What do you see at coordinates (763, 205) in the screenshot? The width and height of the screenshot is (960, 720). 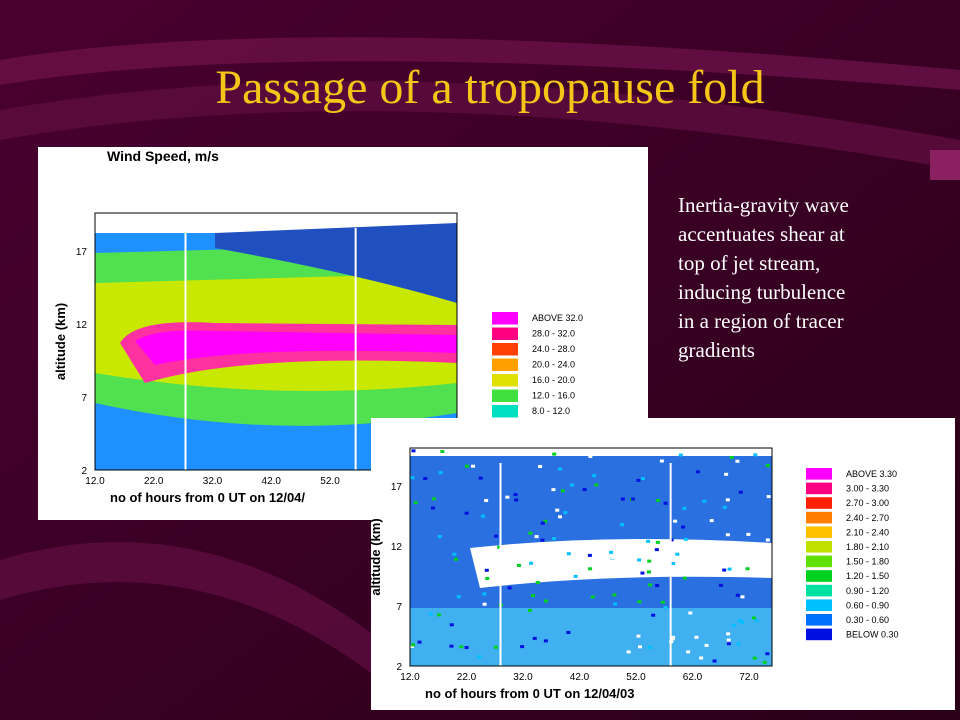 I see `body-line: Inertia-gravity wave` at bounding box center [763, 205].